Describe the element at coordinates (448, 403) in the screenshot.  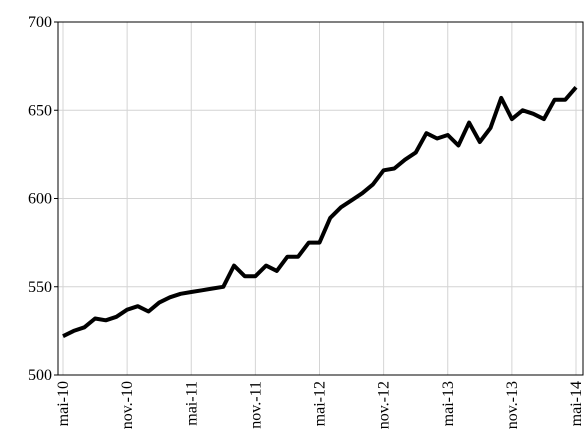
I see `x-tick-label: mai-13` at that location.